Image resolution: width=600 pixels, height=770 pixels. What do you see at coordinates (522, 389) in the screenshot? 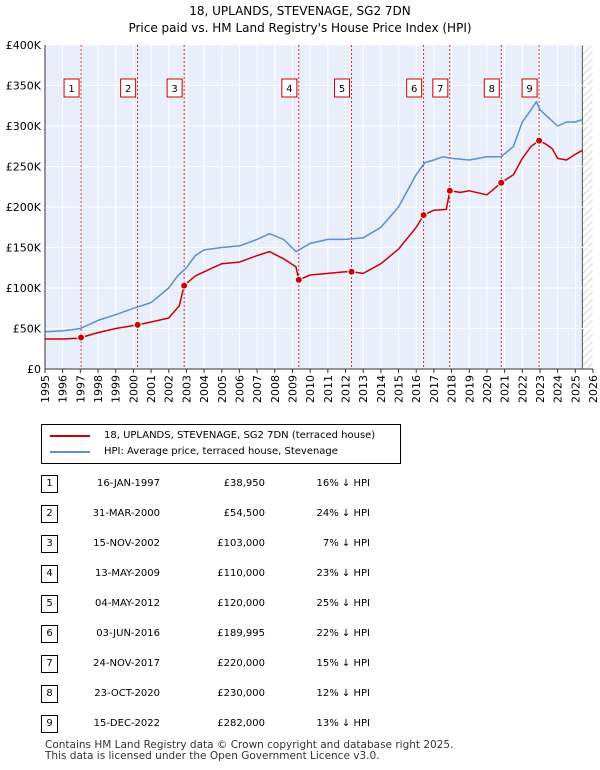
I see `x-tick-label: 2022` at bounding box center [522, 389].